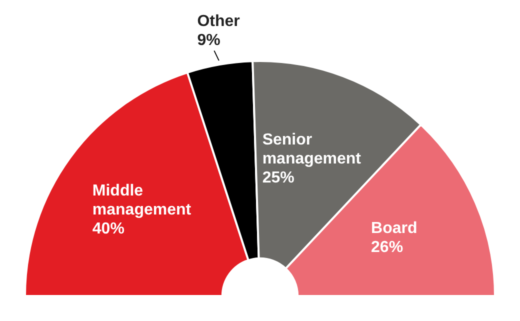 The image size is (520, 321). Describe the element at coordinates (387, 247) in the screenshot. I see `data-label: 26%` at that location.